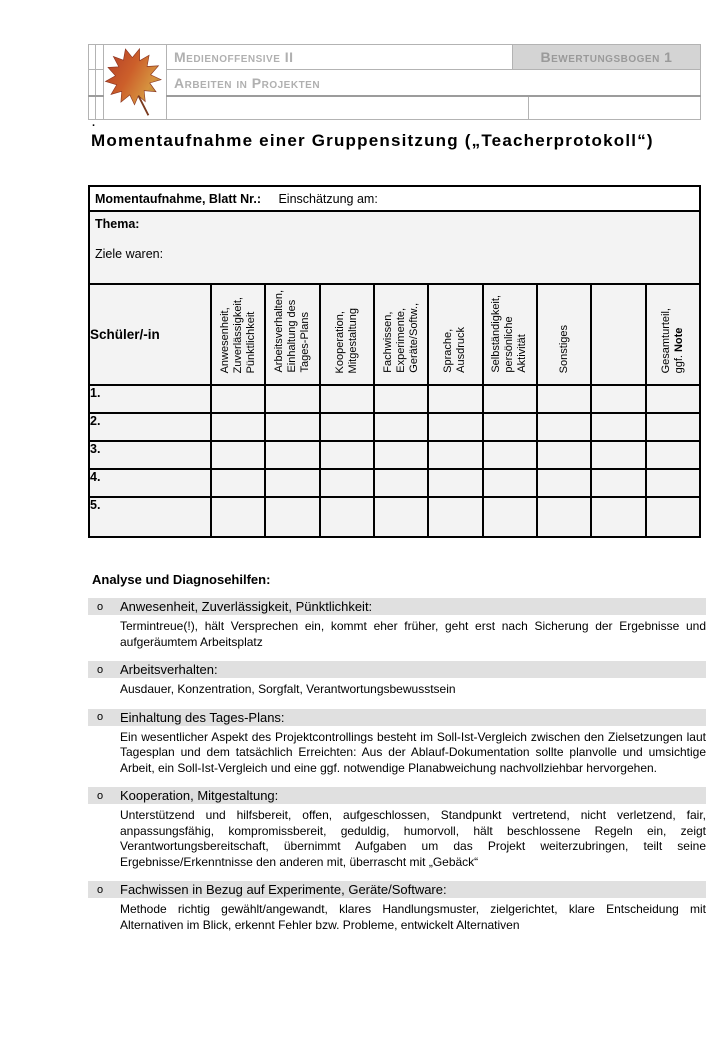  What do you see at coordinates (150, 517) in the screenshot?
I see `student-row-number: 5.` at bounding box center [150, 517].